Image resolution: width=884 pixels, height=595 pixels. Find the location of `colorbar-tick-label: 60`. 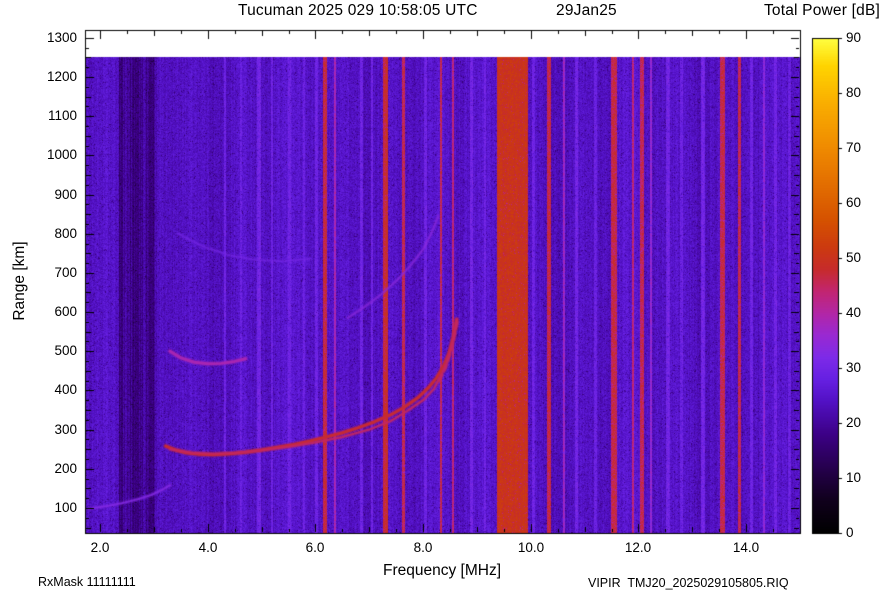

colorbar-tick-label: 60 is located at coordinates (854, 202).